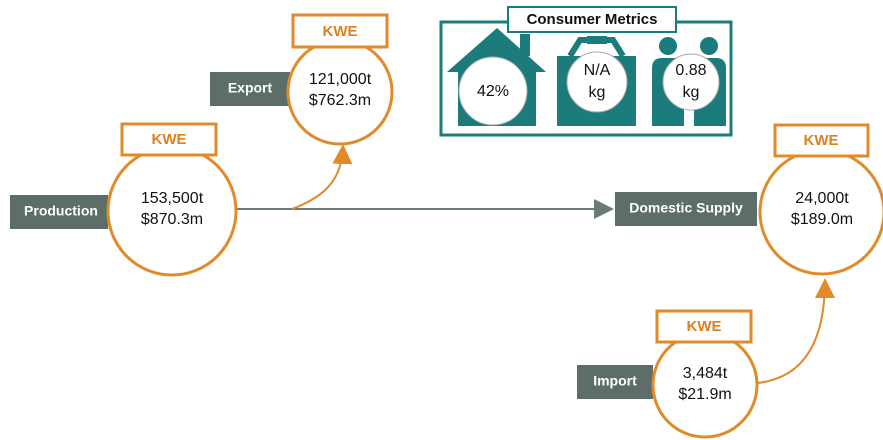  What do you see at coordinates (597, 70) in the screenshot?
I see `metric-value: N/A` at bounding box center [597, 70].